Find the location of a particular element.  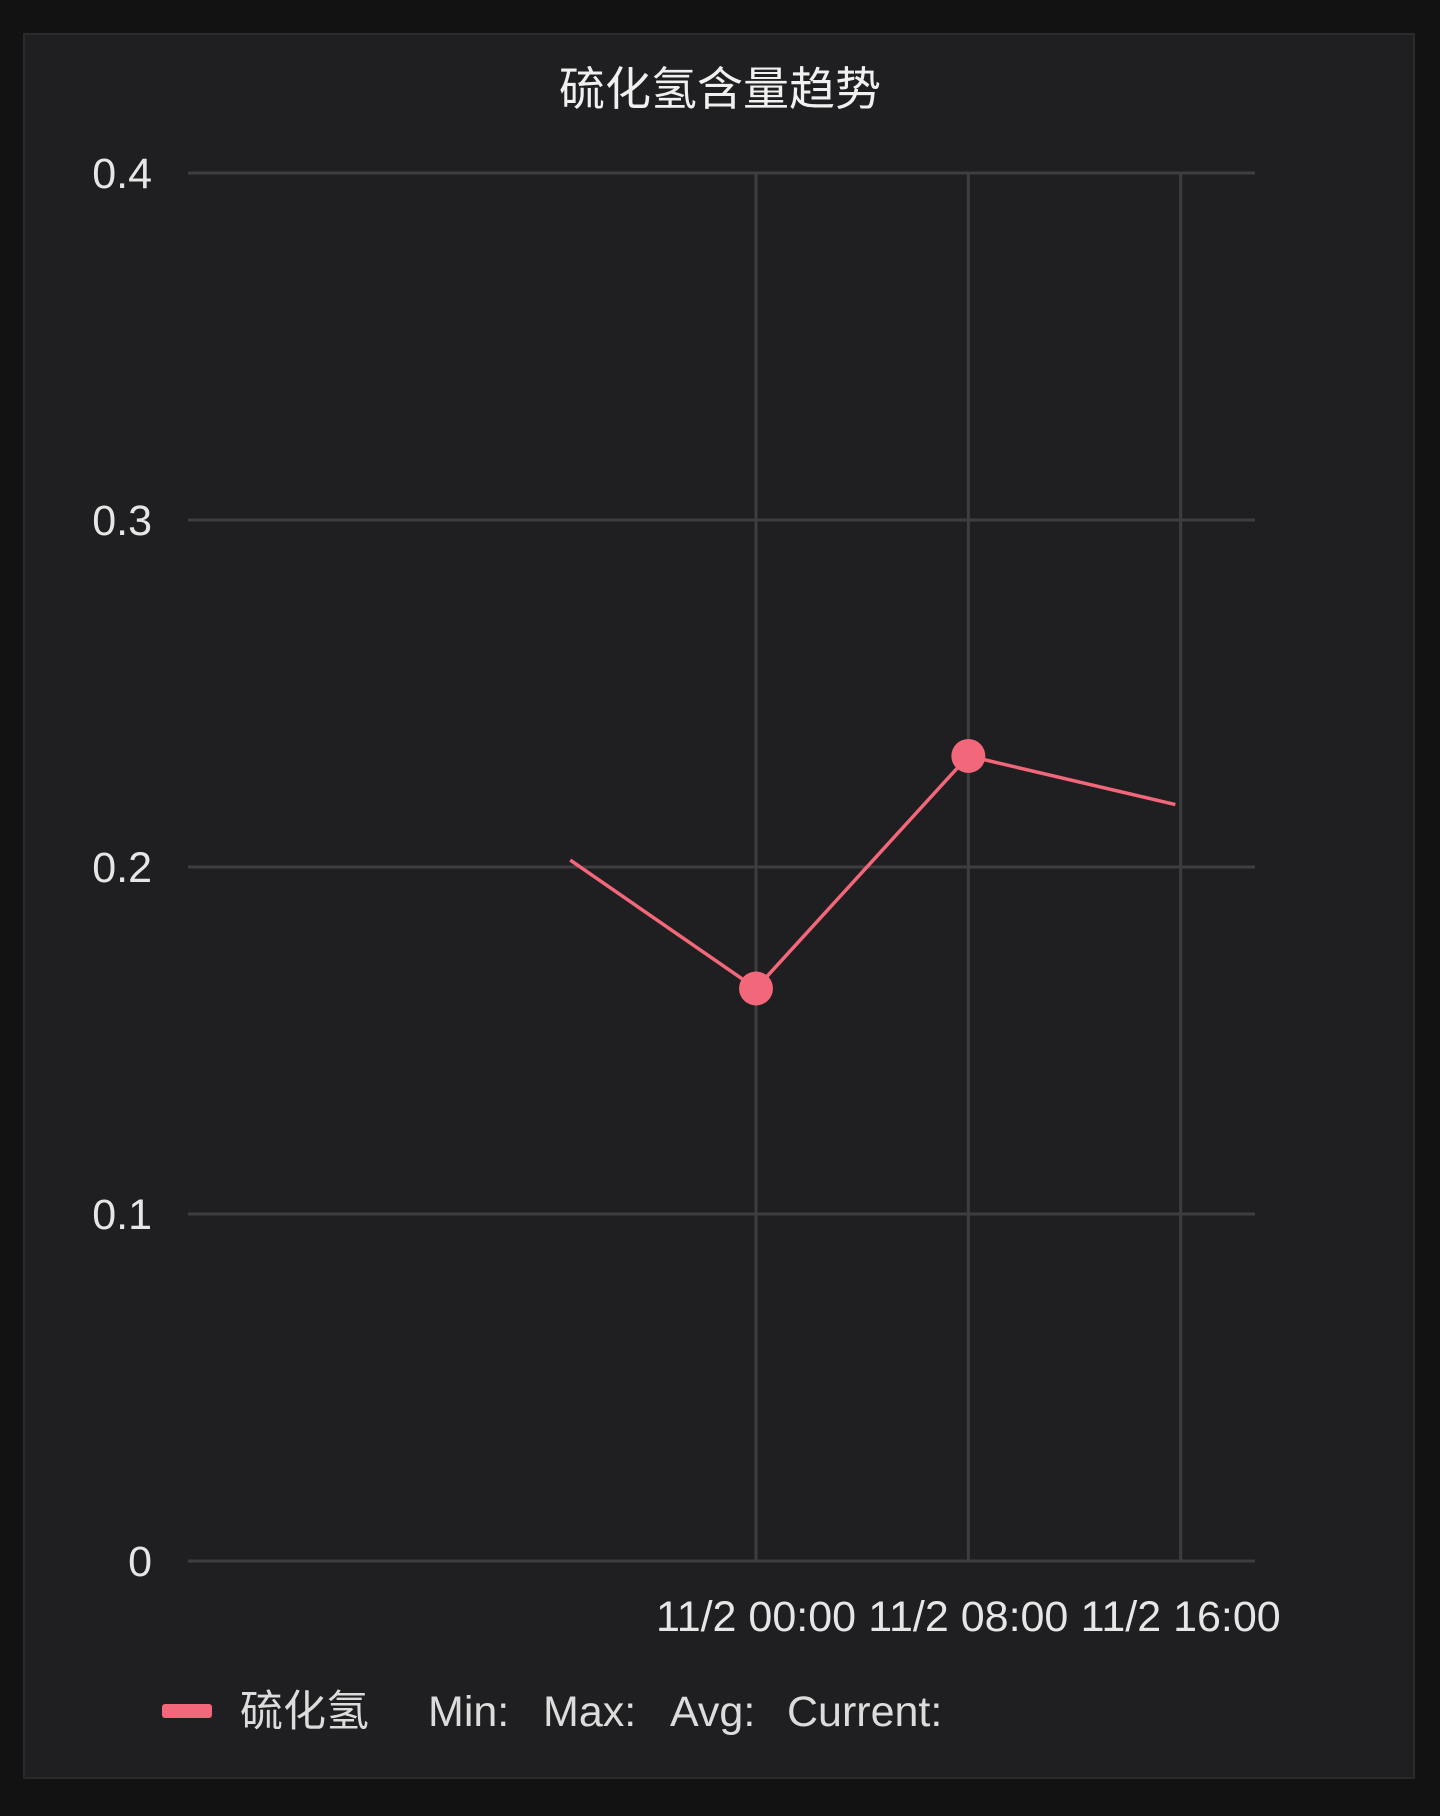

x-tick-label: 11/2 08:00 is located at coordinates (968, 1617).